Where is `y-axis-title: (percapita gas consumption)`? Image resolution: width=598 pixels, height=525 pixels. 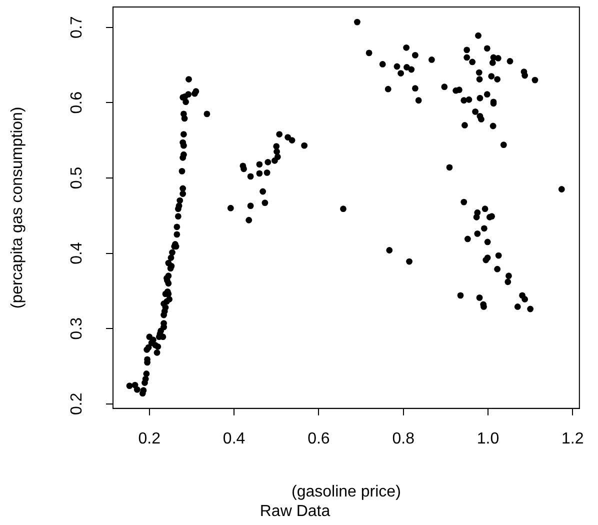 y-axis-title: (percapita gas consumption) is located at coordinates (17, 207).